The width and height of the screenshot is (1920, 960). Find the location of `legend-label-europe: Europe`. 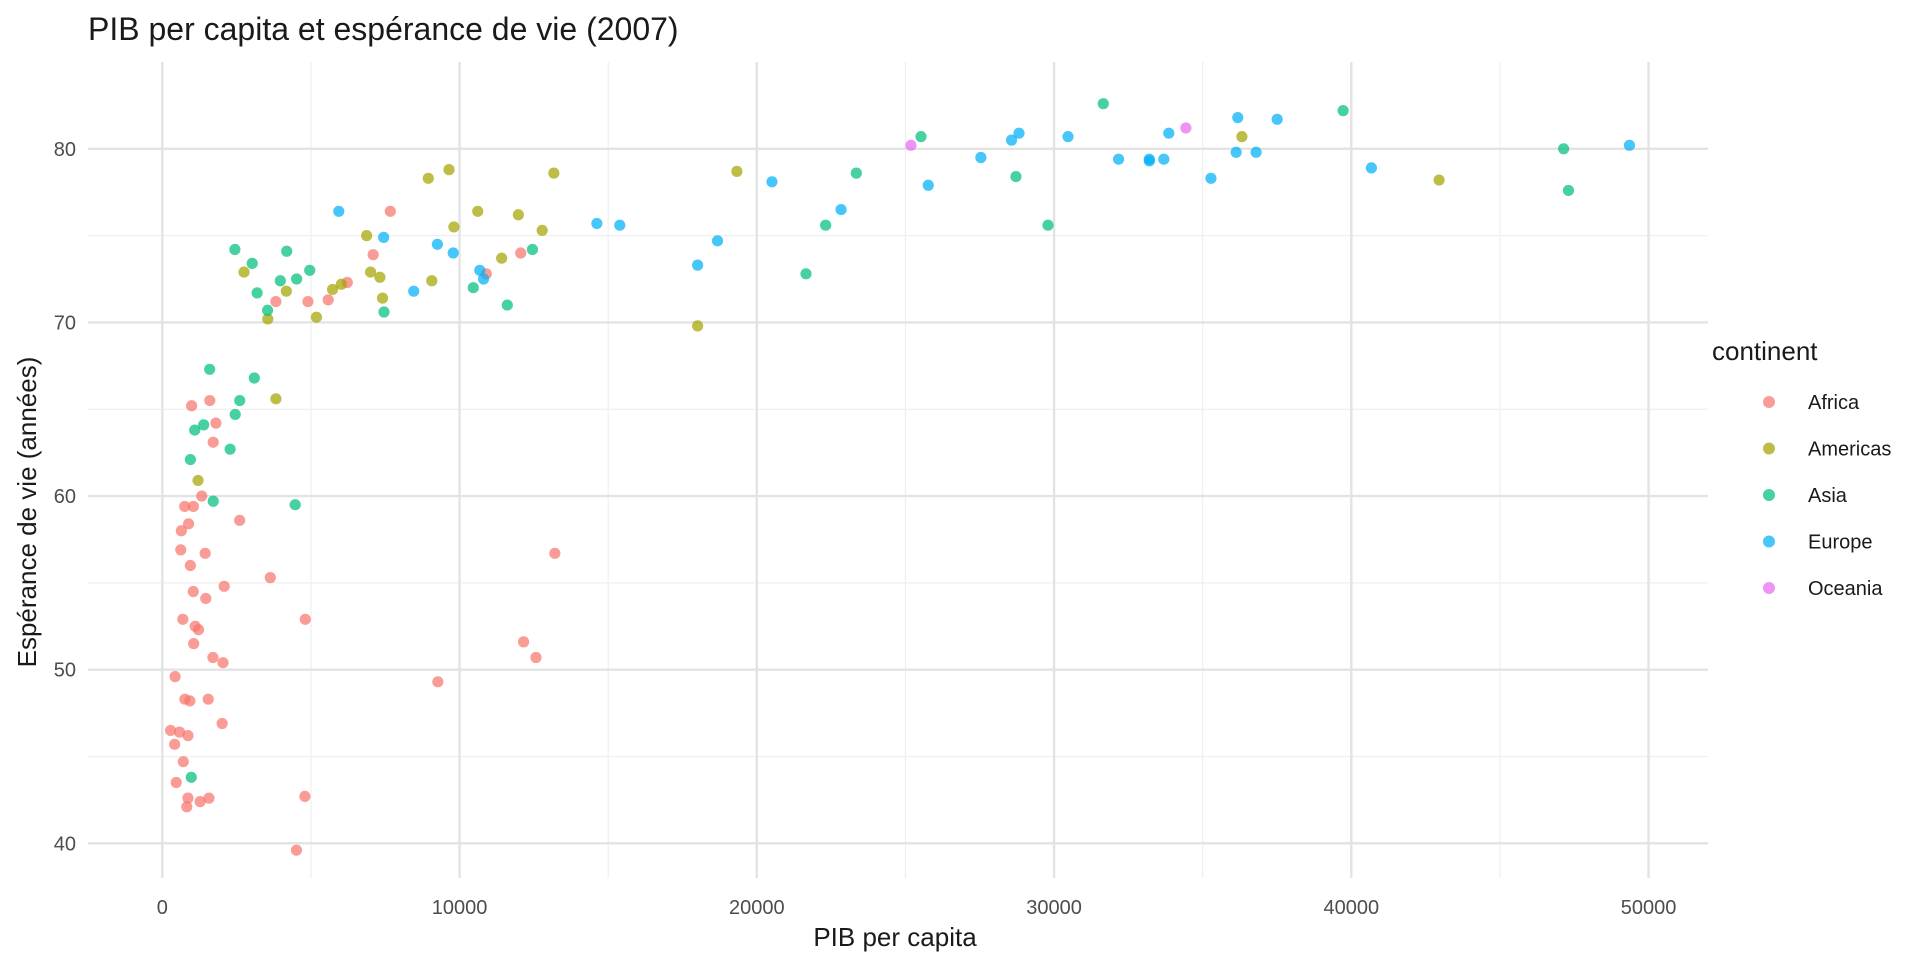

legend-label-europe: Europe is located at coordinates (1840, 543).